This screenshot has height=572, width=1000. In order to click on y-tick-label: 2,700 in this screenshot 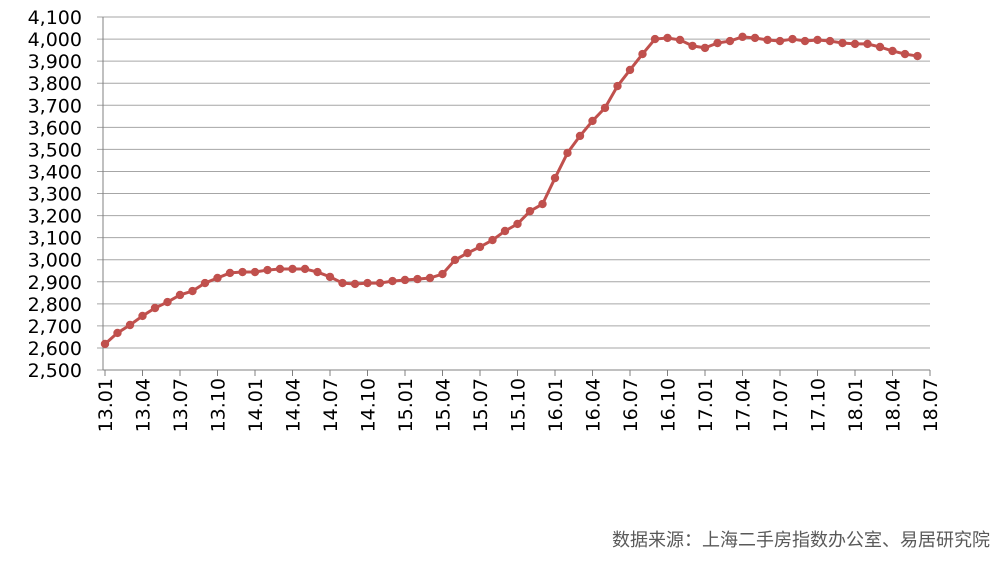, I will do `click(55, 327)`.